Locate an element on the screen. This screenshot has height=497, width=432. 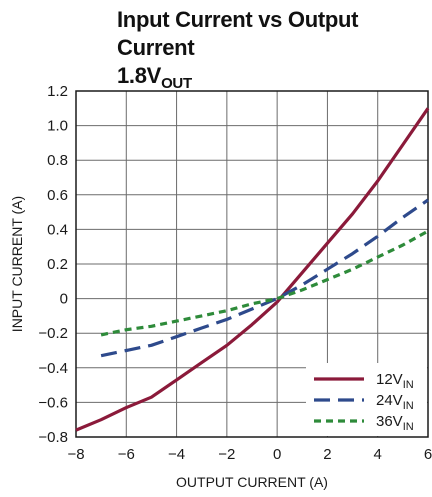
y-tick-label: 0 is located at coordinates (64, 299).